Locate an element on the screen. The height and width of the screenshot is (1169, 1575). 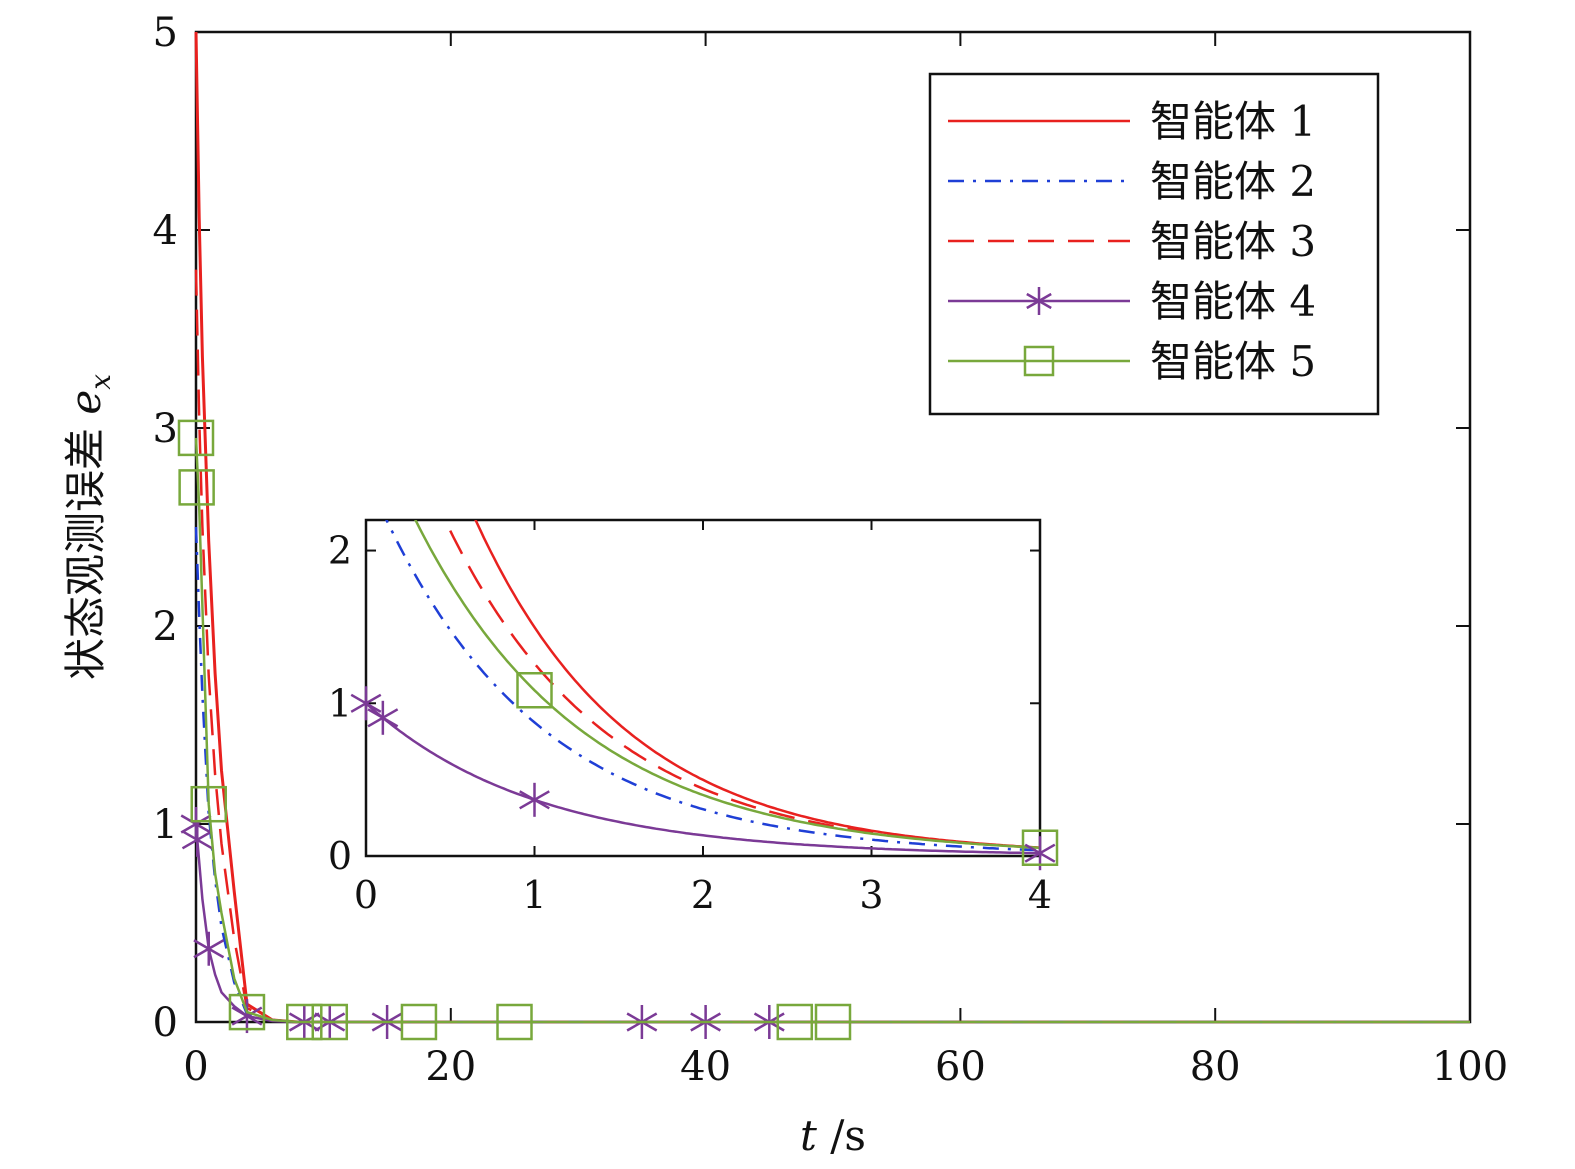
y-tick-label: 3 is located at coordinates (165, 429).